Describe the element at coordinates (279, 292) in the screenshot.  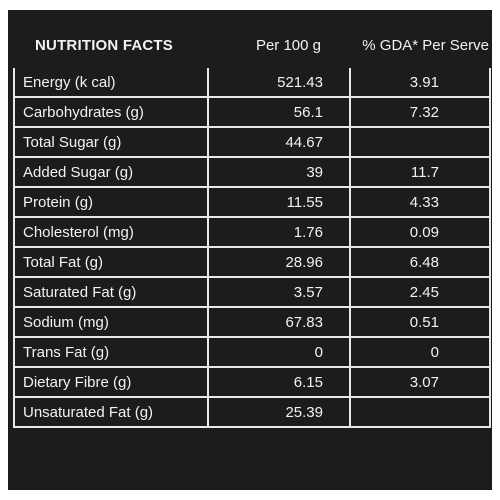
I see `per-100g-cell: 3.57` at that location.